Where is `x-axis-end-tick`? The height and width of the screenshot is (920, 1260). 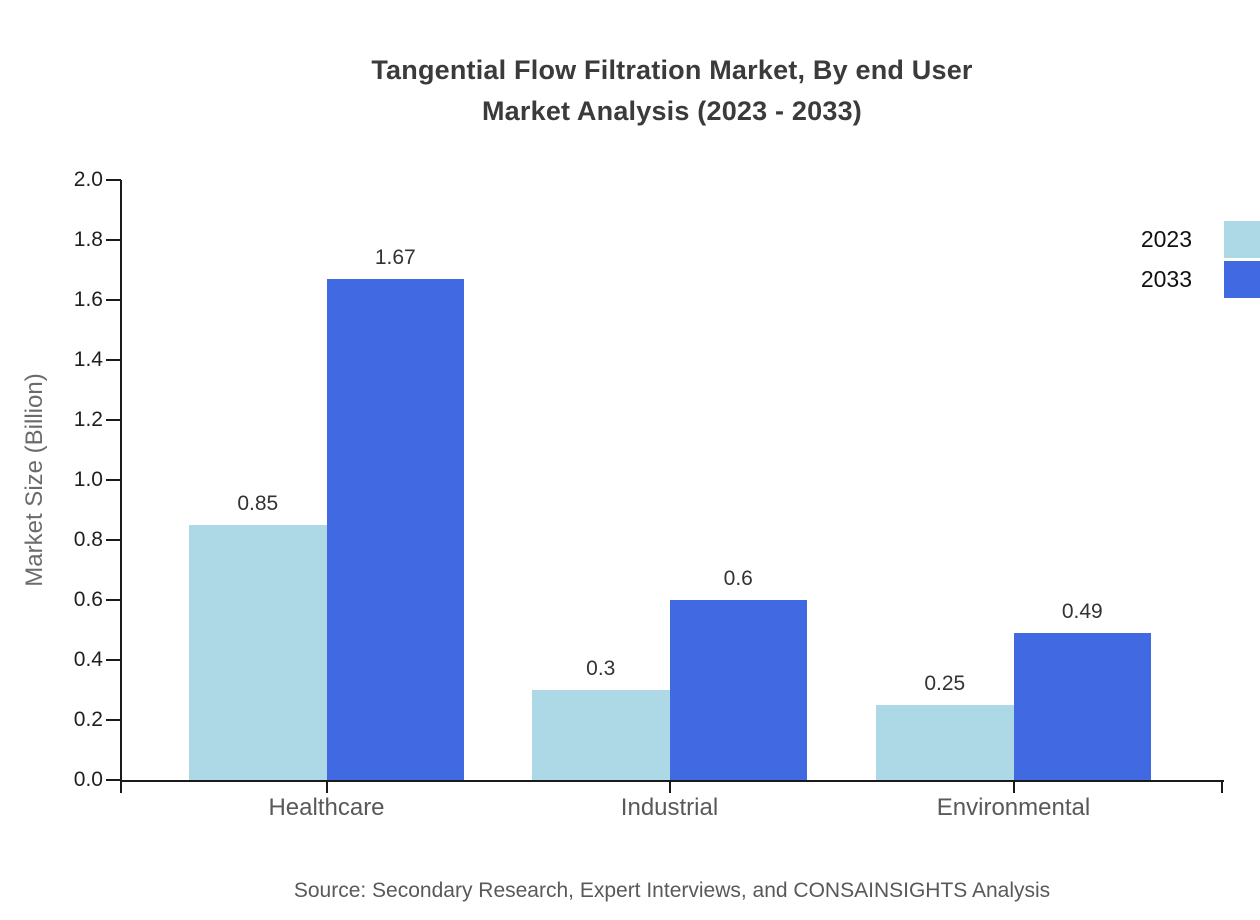
x-axis-end-tick is located at coordinates (1222, 787).